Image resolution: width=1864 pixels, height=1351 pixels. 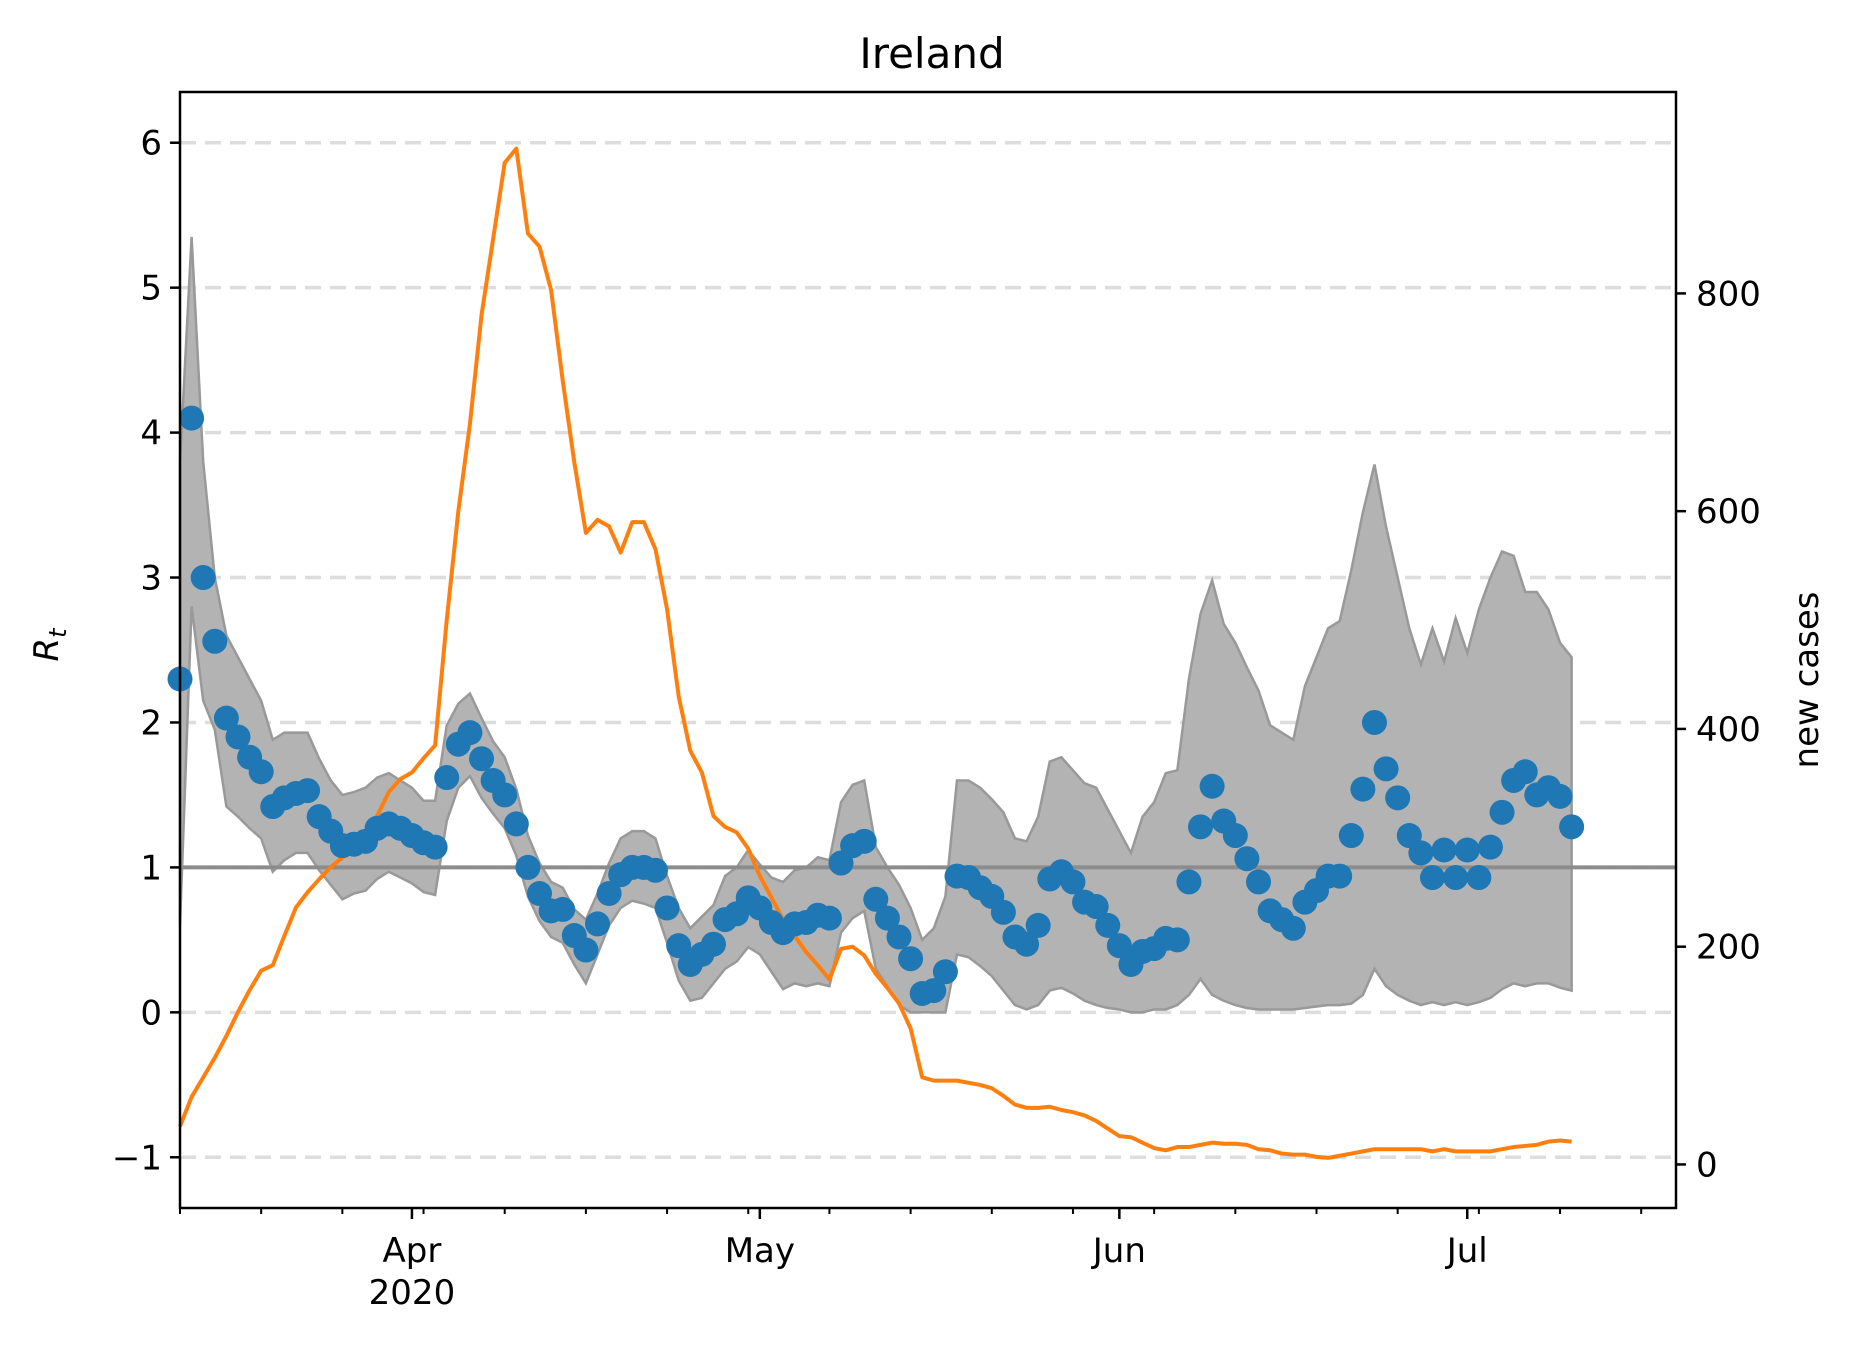 I want to click on y-tick-label-left: 4, so click(x=151, y=434).